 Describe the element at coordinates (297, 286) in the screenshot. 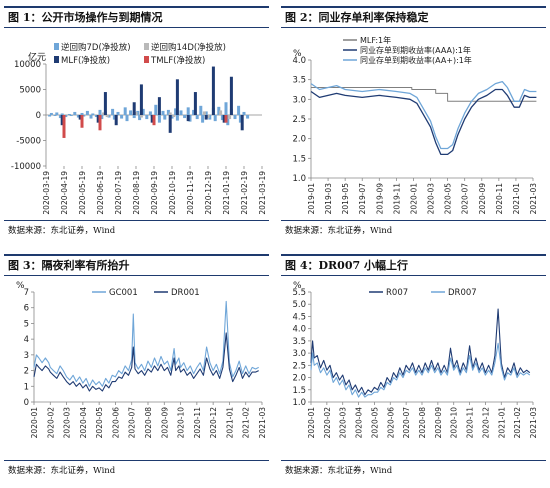

I see `y-unit-label: %` at that location.